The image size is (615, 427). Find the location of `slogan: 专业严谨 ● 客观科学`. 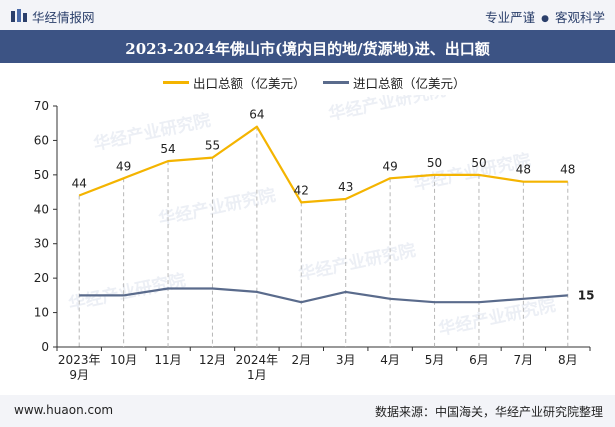

slogan: 专业严谨 ● 客观科学 is located at coordinates (545, 16).